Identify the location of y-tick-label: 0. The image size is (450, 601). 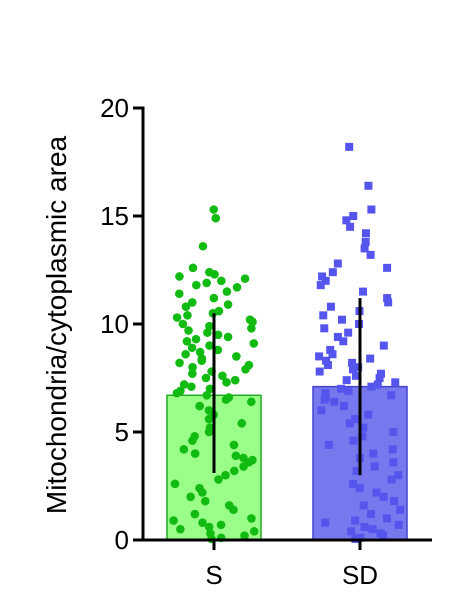
(122, 540).